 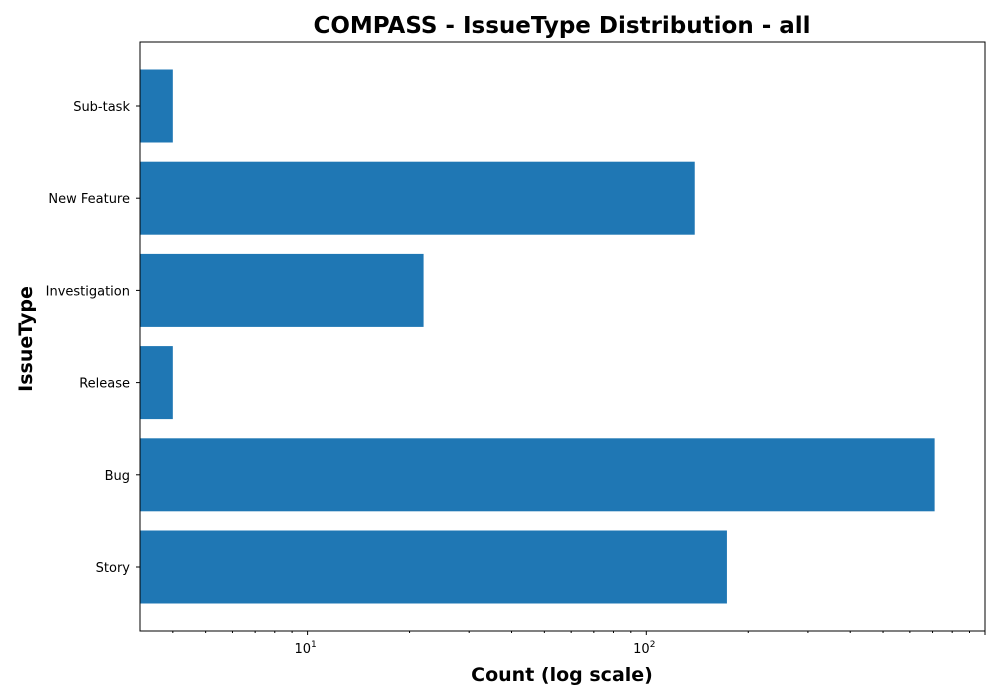 What do you see at coordinates (88, 291) in the screenshot?
I see `y-tick-label: Investigation` at bounding box center [88, 291].